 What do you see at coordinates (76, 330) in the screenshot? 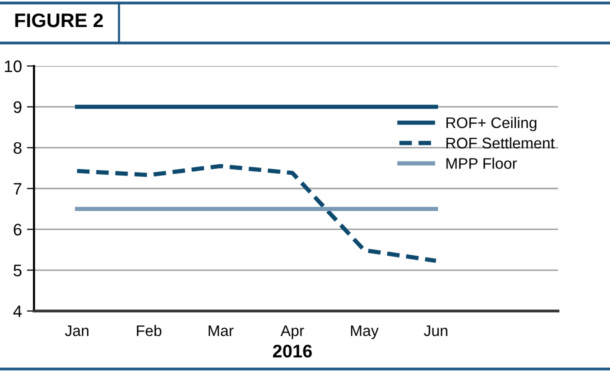
I see `x-tick-label: Jan` at bounding box center [76, 330].